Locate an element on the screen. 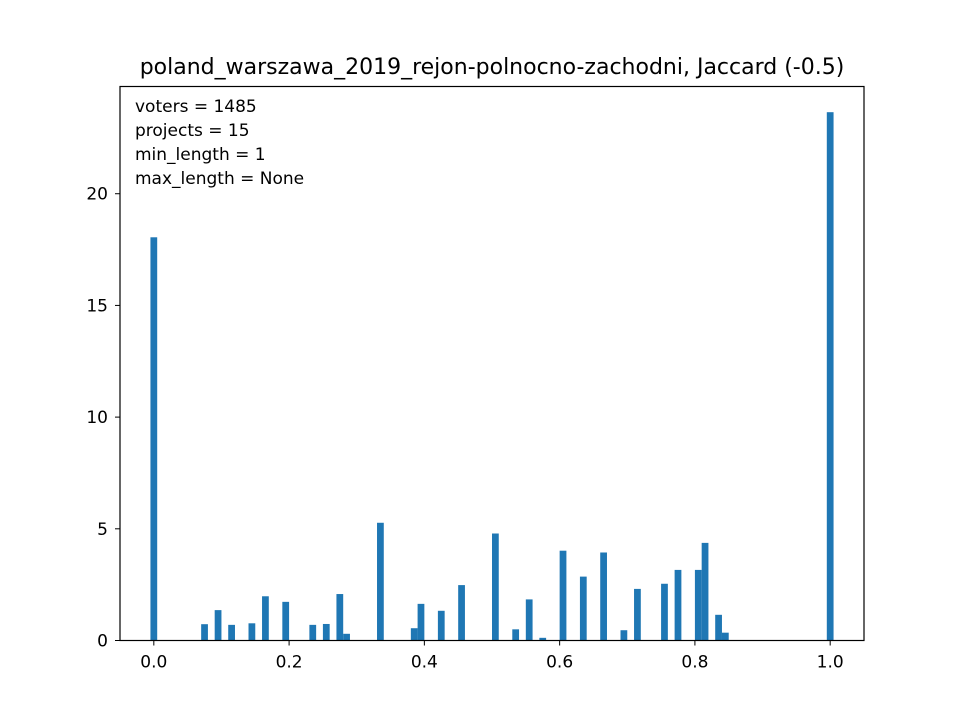 This screenshot has width=960, height=720. y-axis: 0 5 10 15 20 is located at coordinates (103, 418).